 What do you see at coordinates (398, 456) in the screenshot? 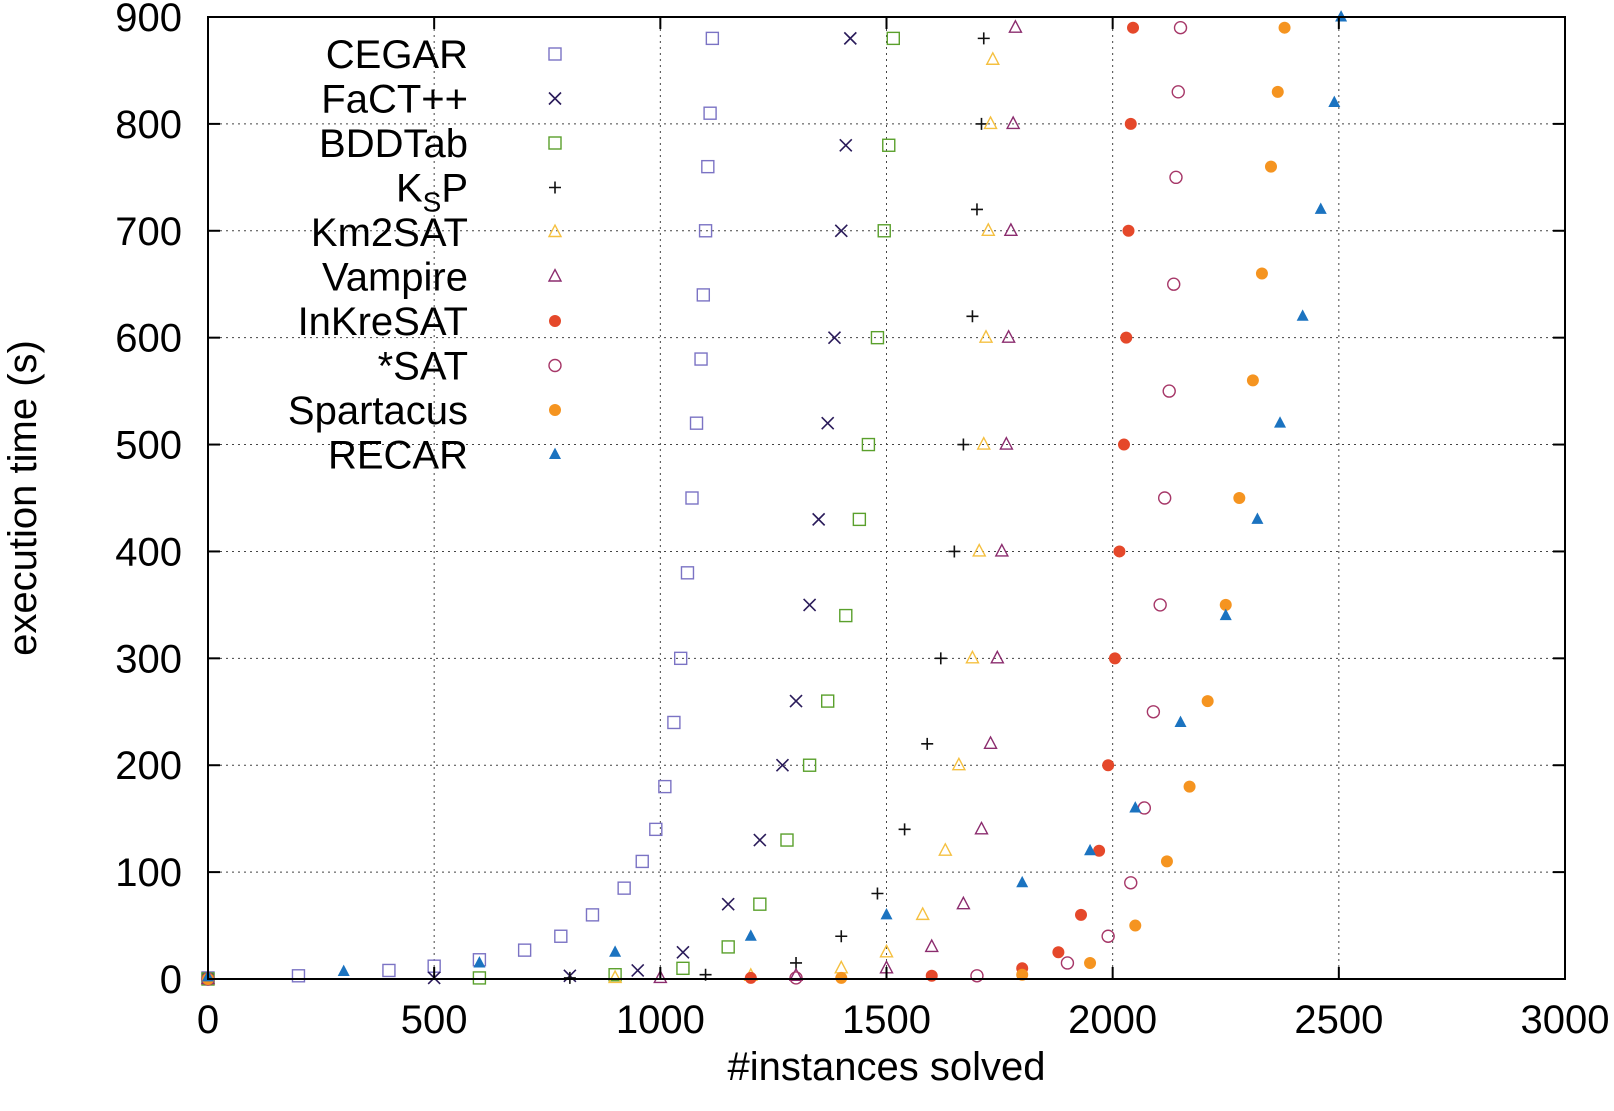
I see `legend-label-9: RECAR` at bounding box center [398, 456].